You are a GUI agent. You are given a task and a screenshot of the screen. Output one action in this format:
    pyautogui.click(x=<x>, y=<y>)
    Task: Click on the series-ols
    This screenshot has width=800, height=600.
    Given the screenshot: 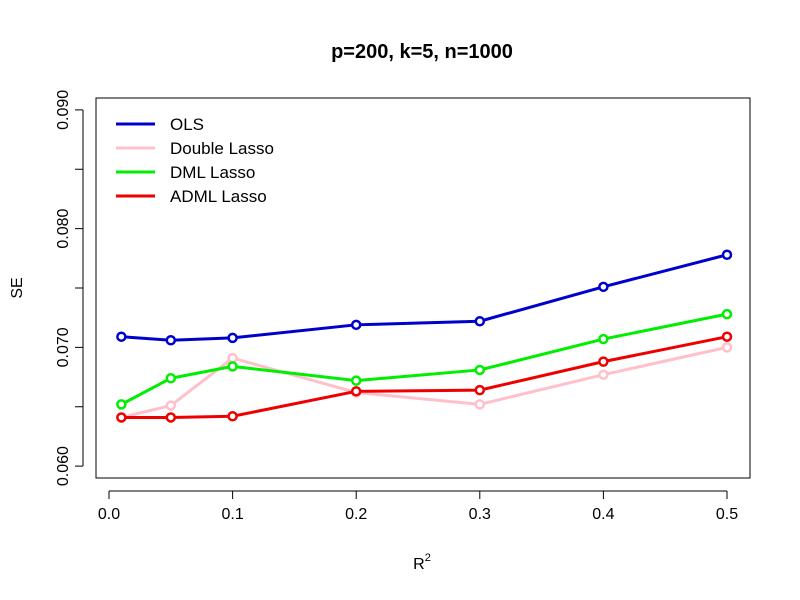 What is the action you would take?
    pyautogui.click(x=424, y=297)
    